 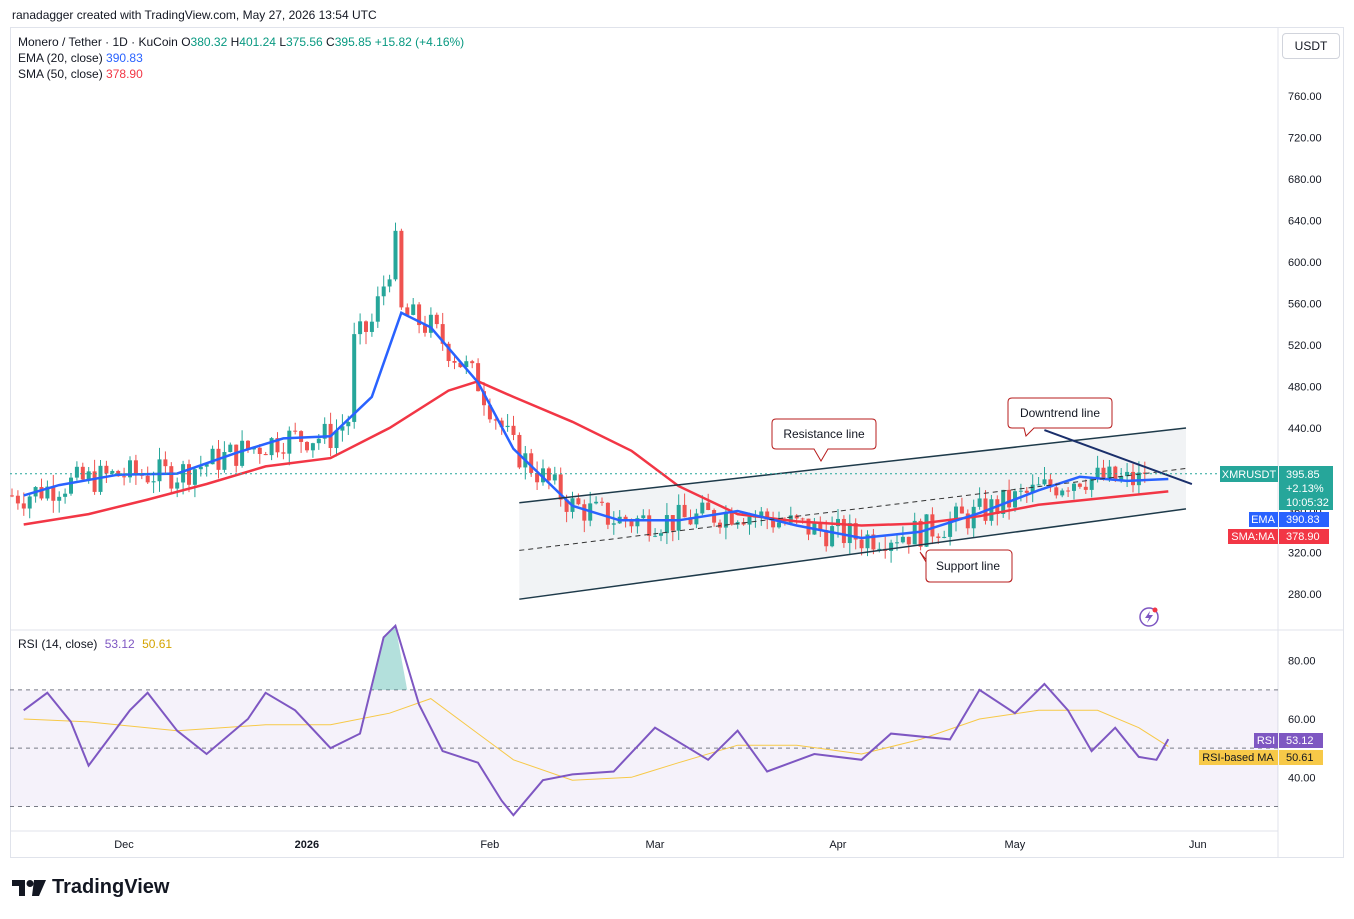 I want to click on time-tick-label: 2026, so click(x=307, y=845).